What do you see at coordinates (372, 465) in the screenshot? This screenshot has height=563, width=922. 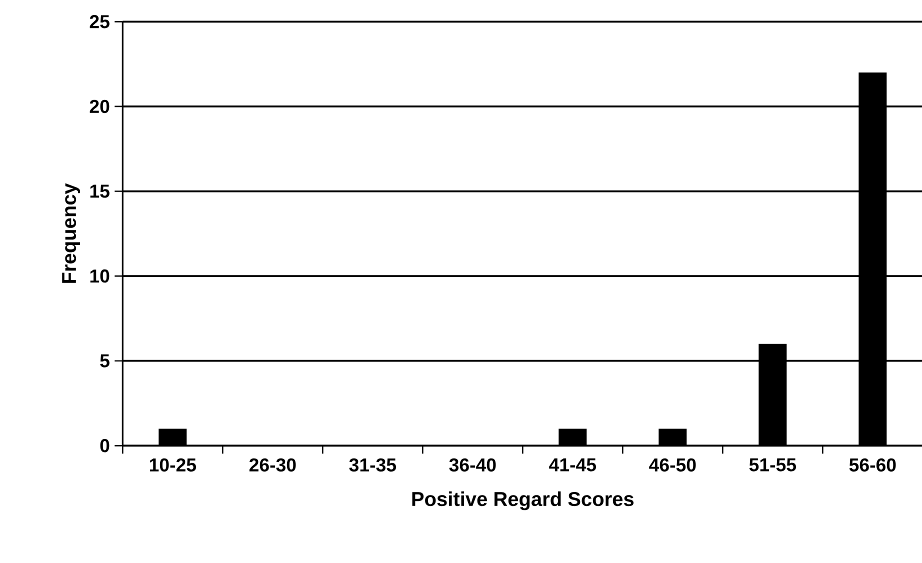 I see `x-tick-label: 31-35` at bounding box center [372, 465].